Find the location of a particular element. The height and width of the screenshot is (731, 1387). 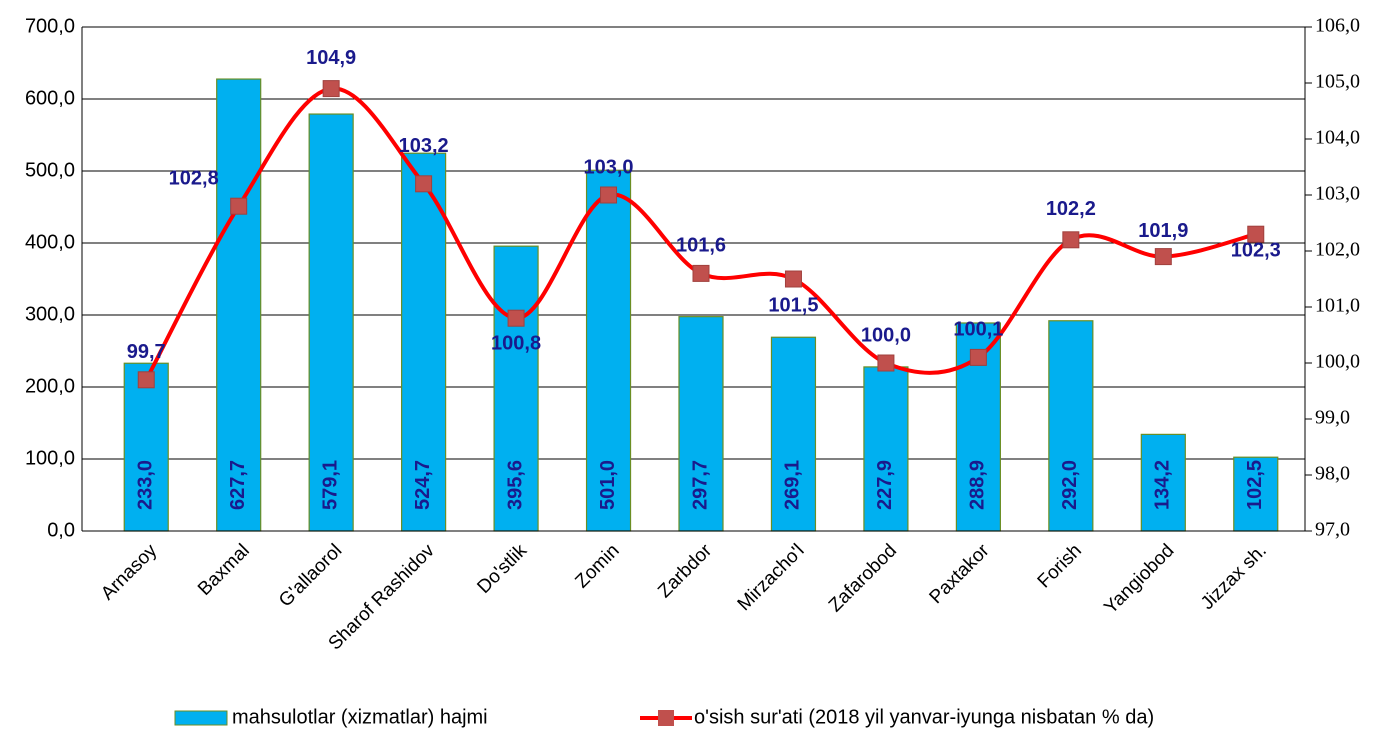

line-value-label: 100,1 is located at coordinates (978, 330).